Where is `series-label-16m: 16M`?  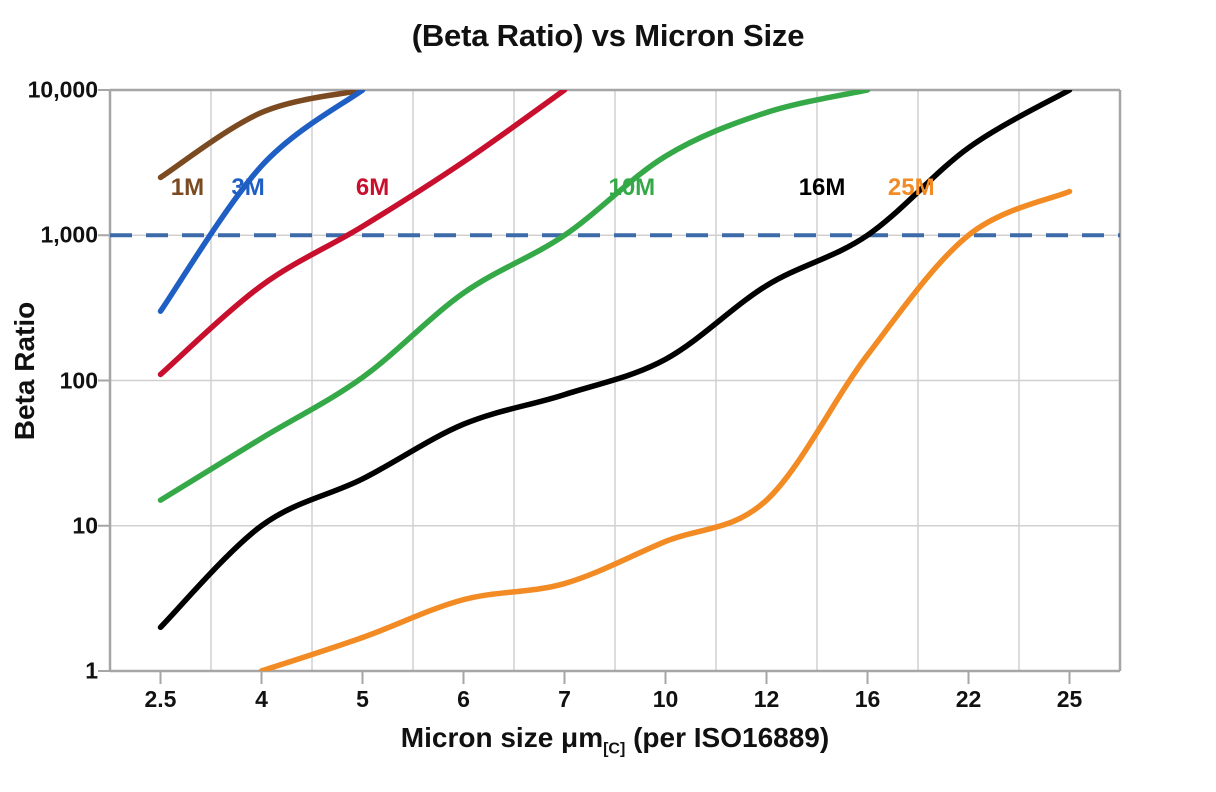
series-label-16m: 16M is located at coordinates (822, 188).